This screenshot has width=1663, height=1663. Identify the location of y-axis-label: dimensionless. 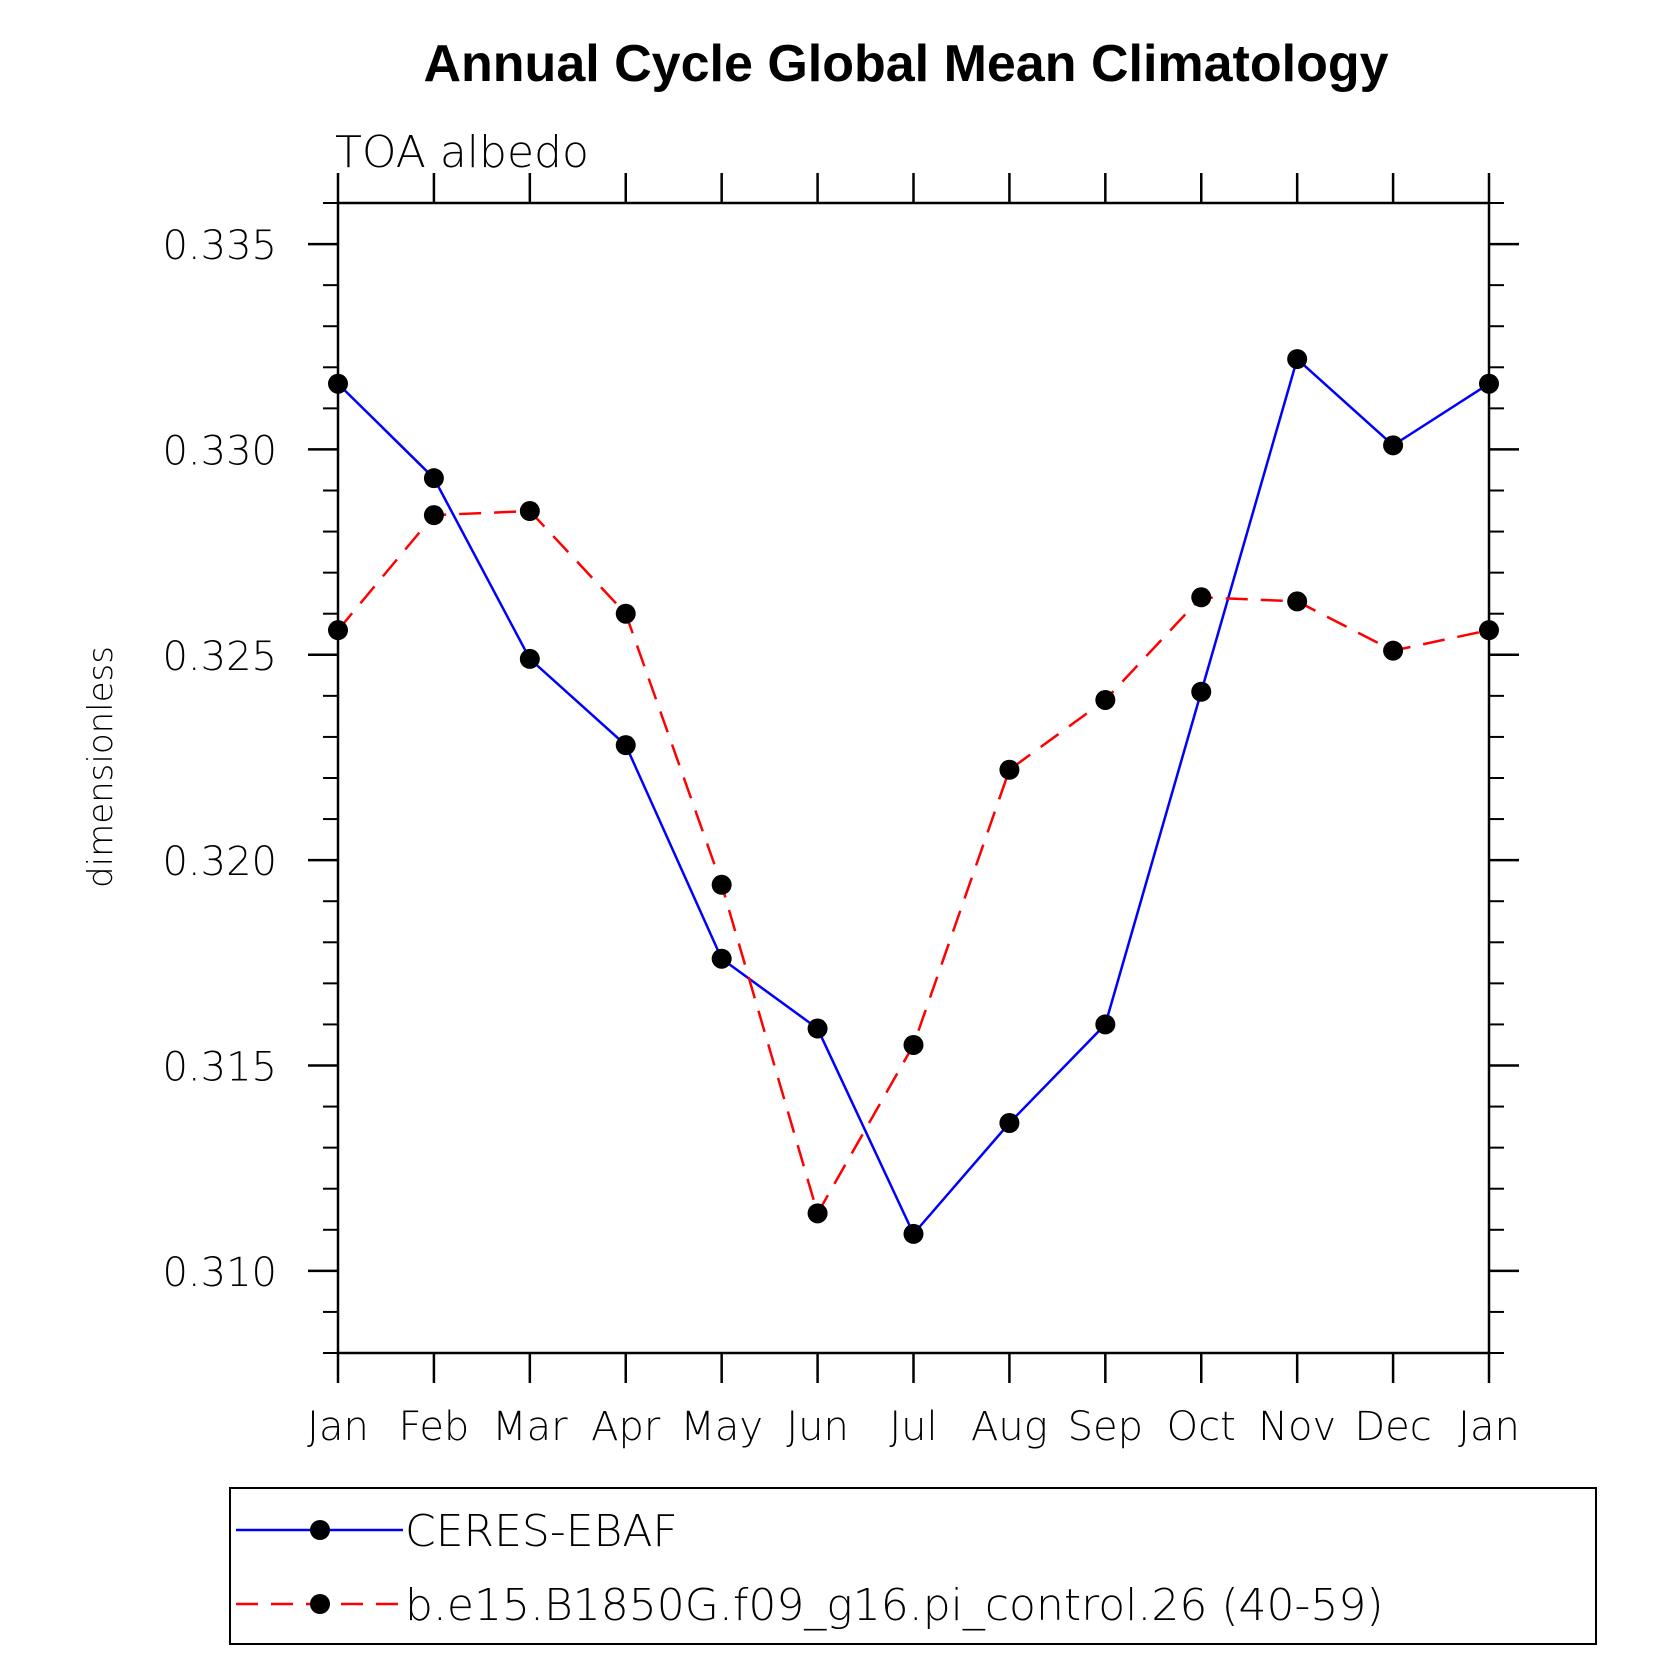
(101, 767).